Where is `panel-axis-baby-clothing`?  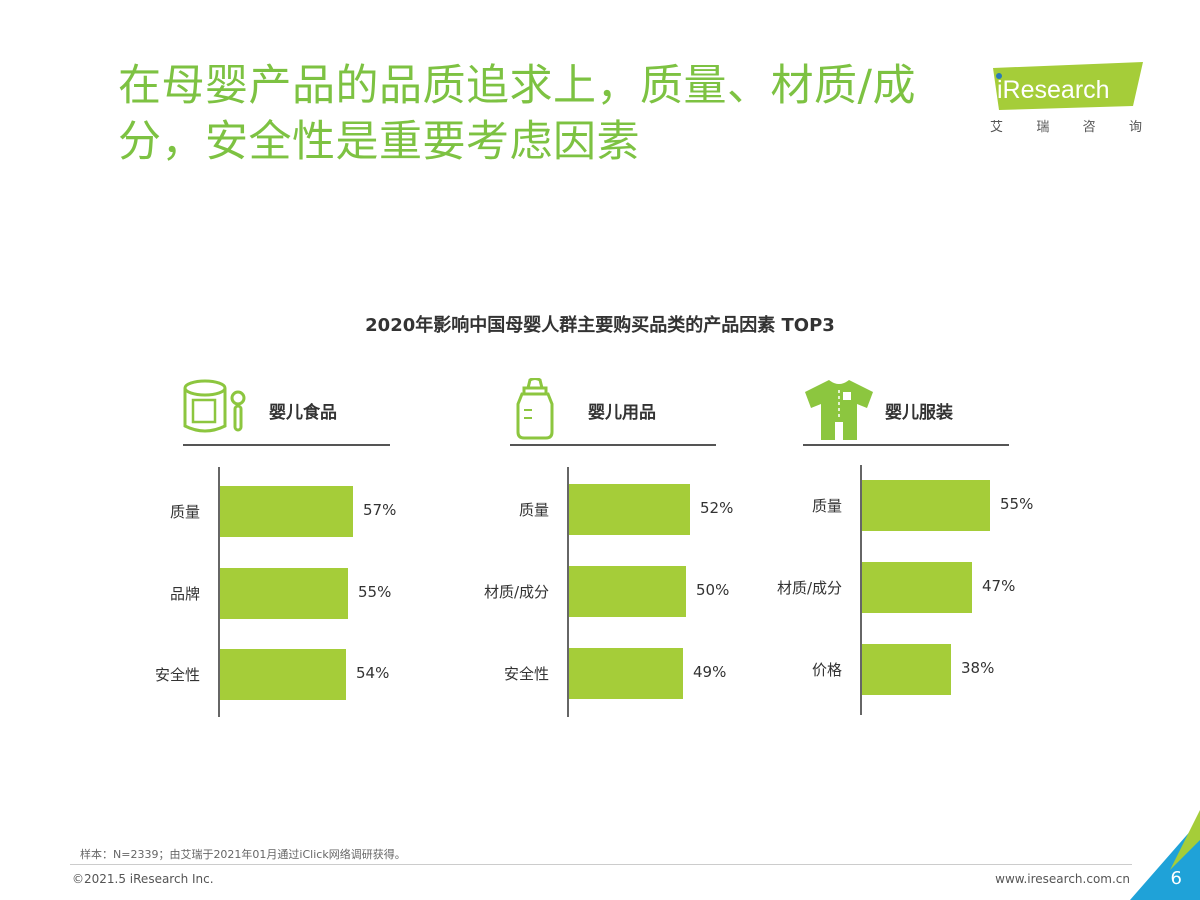 panel-axis-baby-clothing is located at coordinates (861, 590).